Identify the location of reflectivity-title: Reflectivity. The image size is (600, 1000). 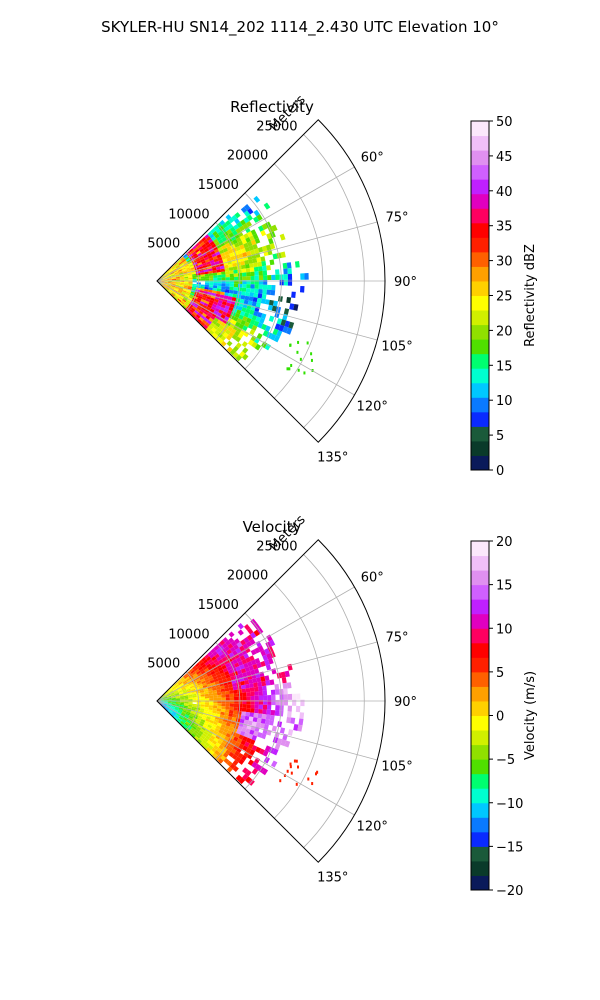
(272, 107).